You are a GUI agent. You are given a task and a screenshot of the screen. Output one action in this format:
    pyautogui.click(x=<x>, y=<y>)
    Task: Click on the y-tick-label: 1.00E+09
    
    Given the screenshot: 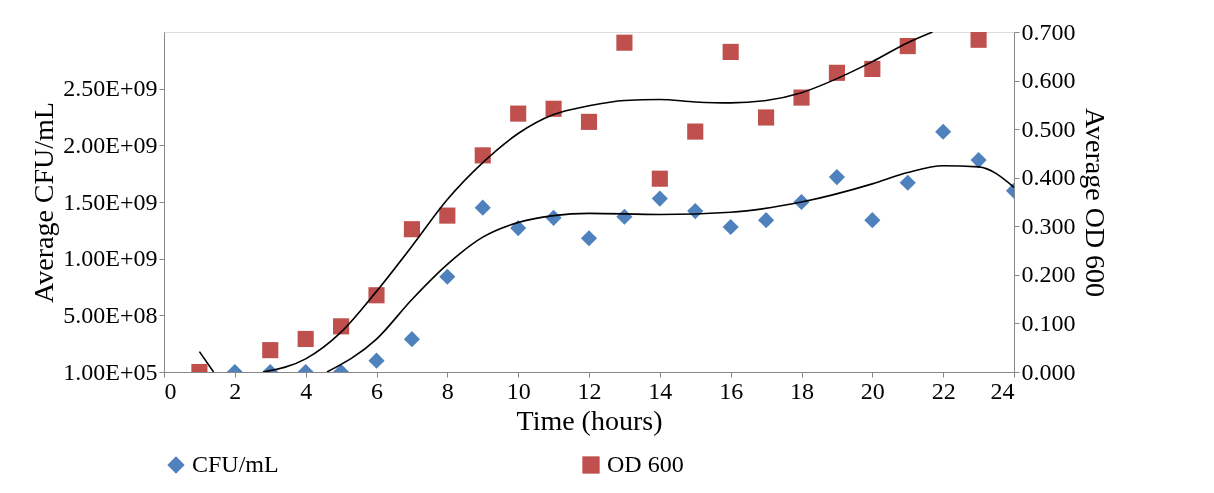 What is the action you would take?
    pyautogui.click(x=110, y=258)
    